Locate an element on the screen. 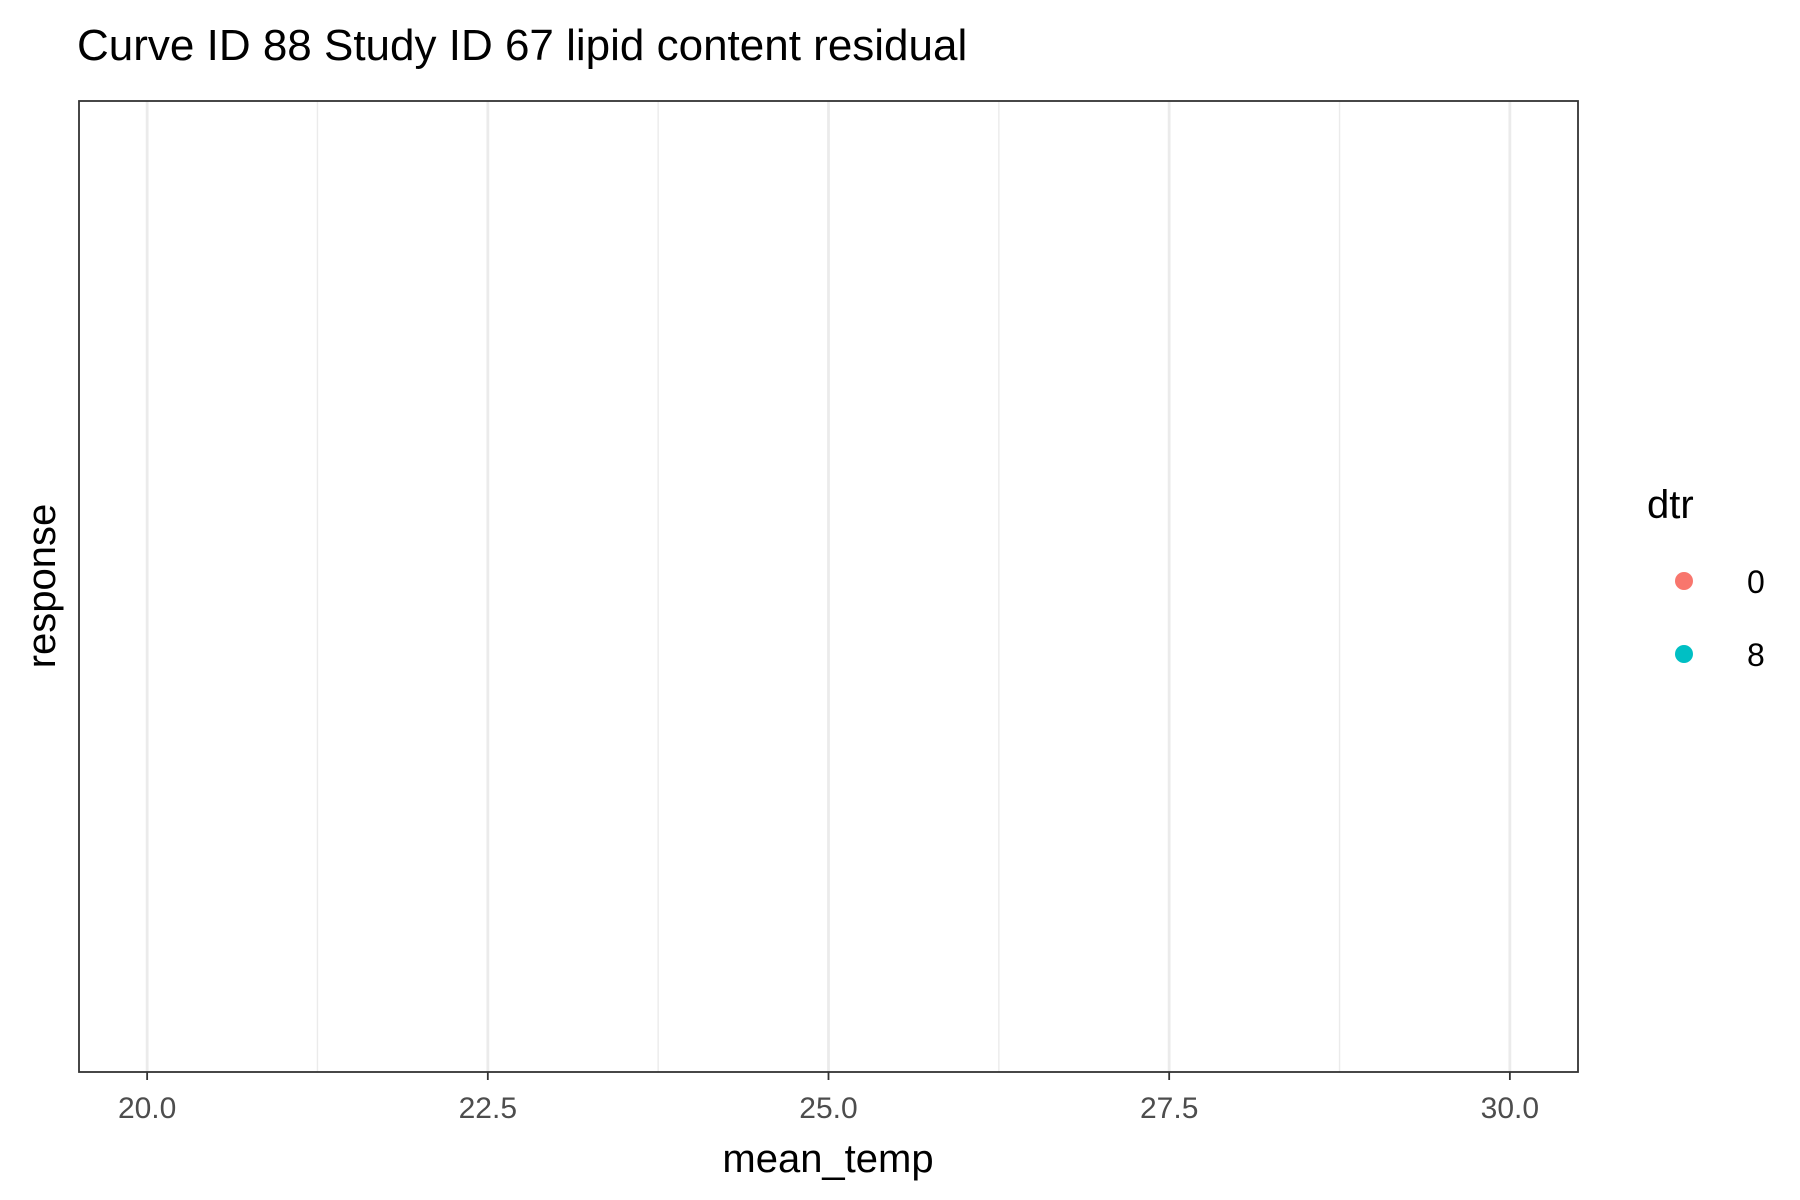 The width and height of the screenshot is (1800, 1200). legend-label-8: 8 is located at coordinates (1756, 655).